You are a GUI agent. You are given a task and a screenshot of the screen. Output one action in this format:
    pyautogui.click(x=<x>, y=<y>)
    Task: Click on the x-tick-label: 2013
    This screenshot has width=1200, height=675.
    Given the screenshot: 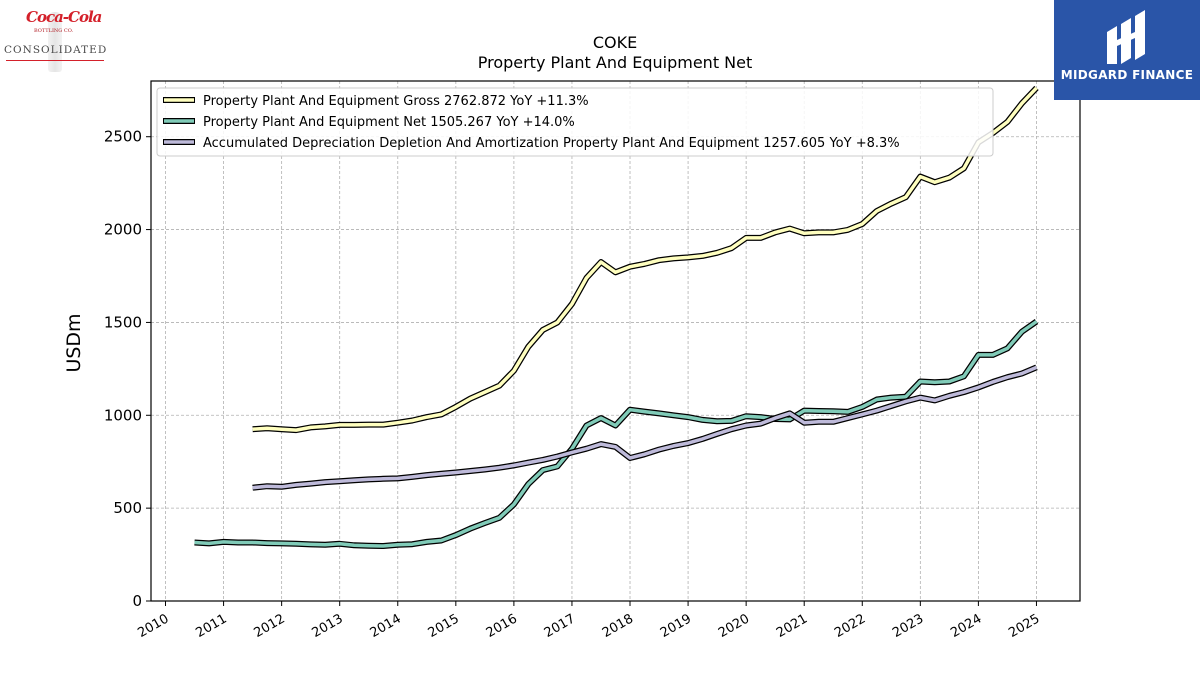 What is the action you would take?
    pyautogui.click(x=328, y=626)
    